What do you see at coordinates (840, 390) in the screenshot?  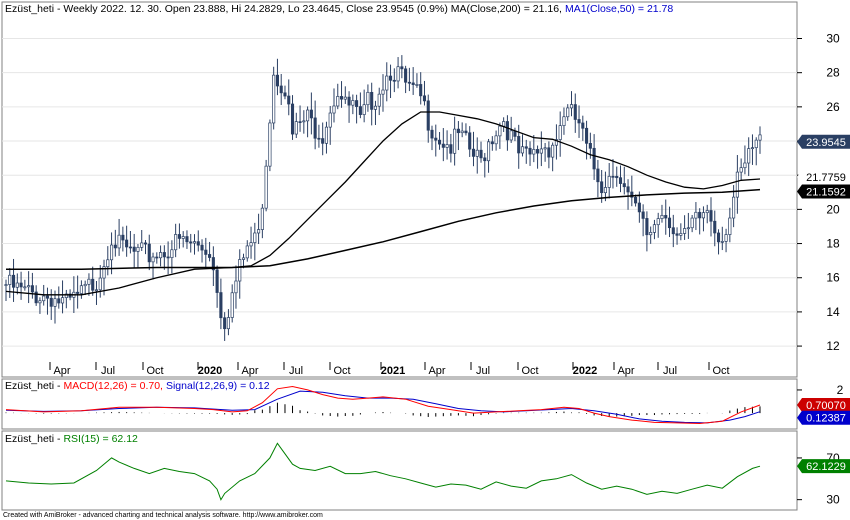 I see `macd-tick-label: 2` at bounding box center [840, 390].